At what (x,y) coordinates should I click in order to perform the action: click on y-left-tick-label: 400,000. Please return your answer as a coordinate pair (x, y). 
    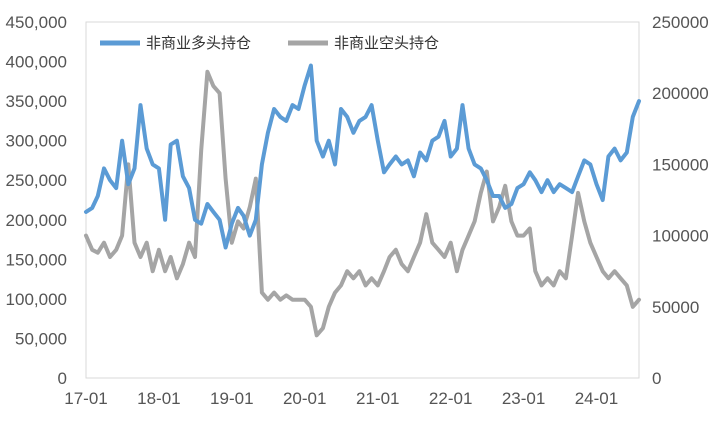
    Looking at the image, I should click on (36, 62).